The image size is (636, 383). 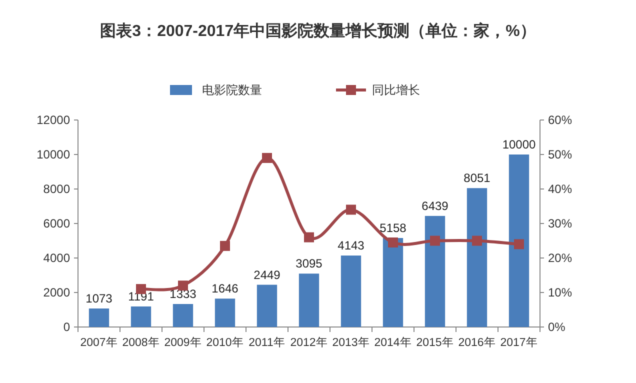 What do you see at coordinates (56, 258) in the screenshot?
I see `y-tick-label: 4000` at bounding box center [56, 258].